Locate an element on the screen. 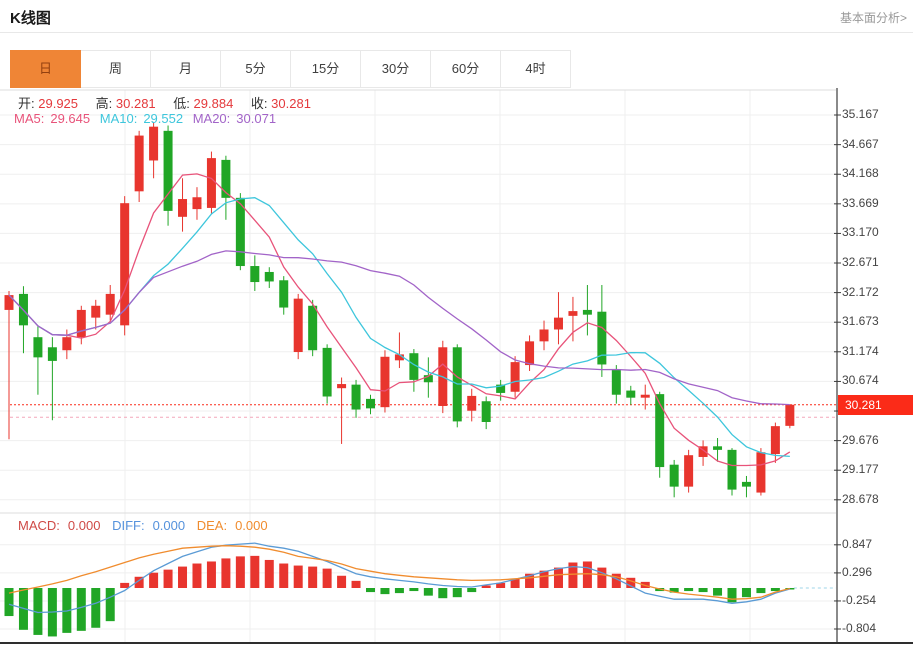 The image size is (913, 647). fundamental-analysis-link: 基本面分析> is located at coordinates (873, 18).